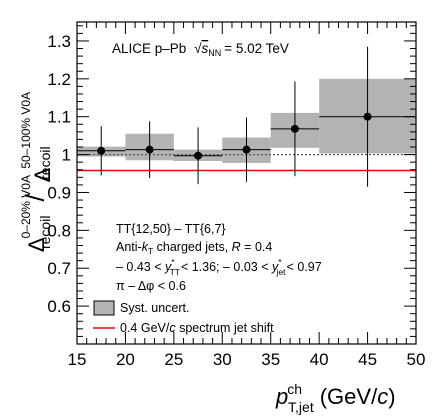  I want to click on jet-algorithm-label: Anti-kT charged jets, R = 0.4, so click(194, 248).